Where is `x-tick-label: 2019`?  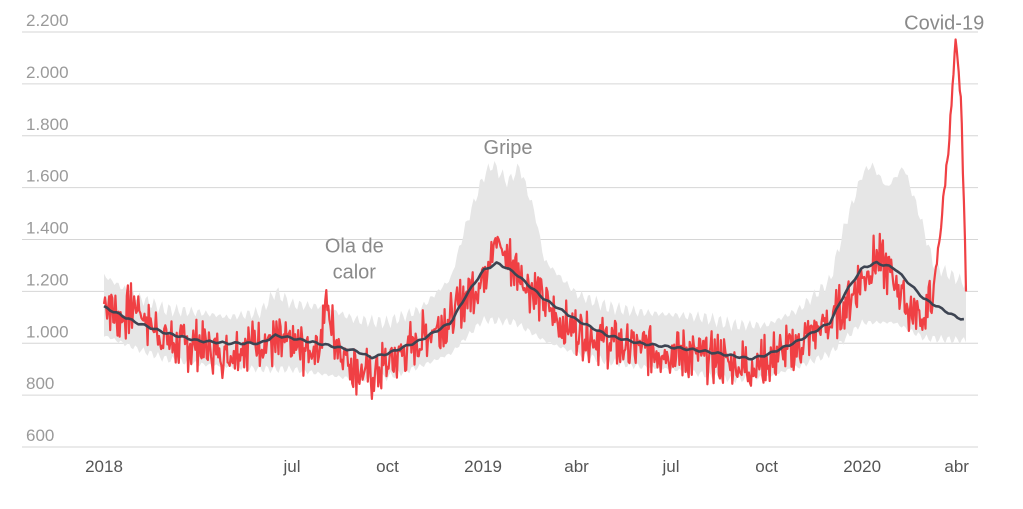 x-tick-label: 2019 is located at coordinates (483, 466).